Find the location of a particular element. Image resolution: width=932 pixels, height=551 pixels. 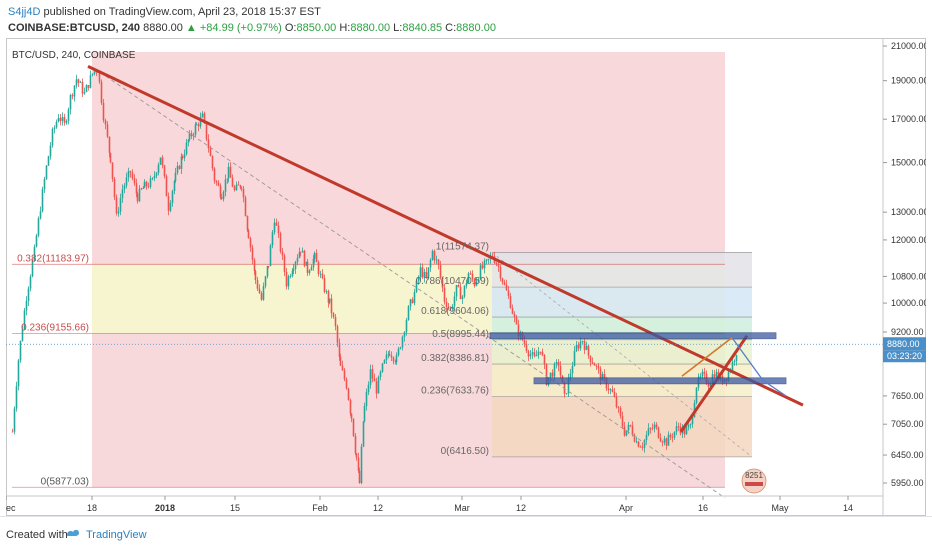

last-price-tag-label: 8880.00 is located at coordinates (903, 344).